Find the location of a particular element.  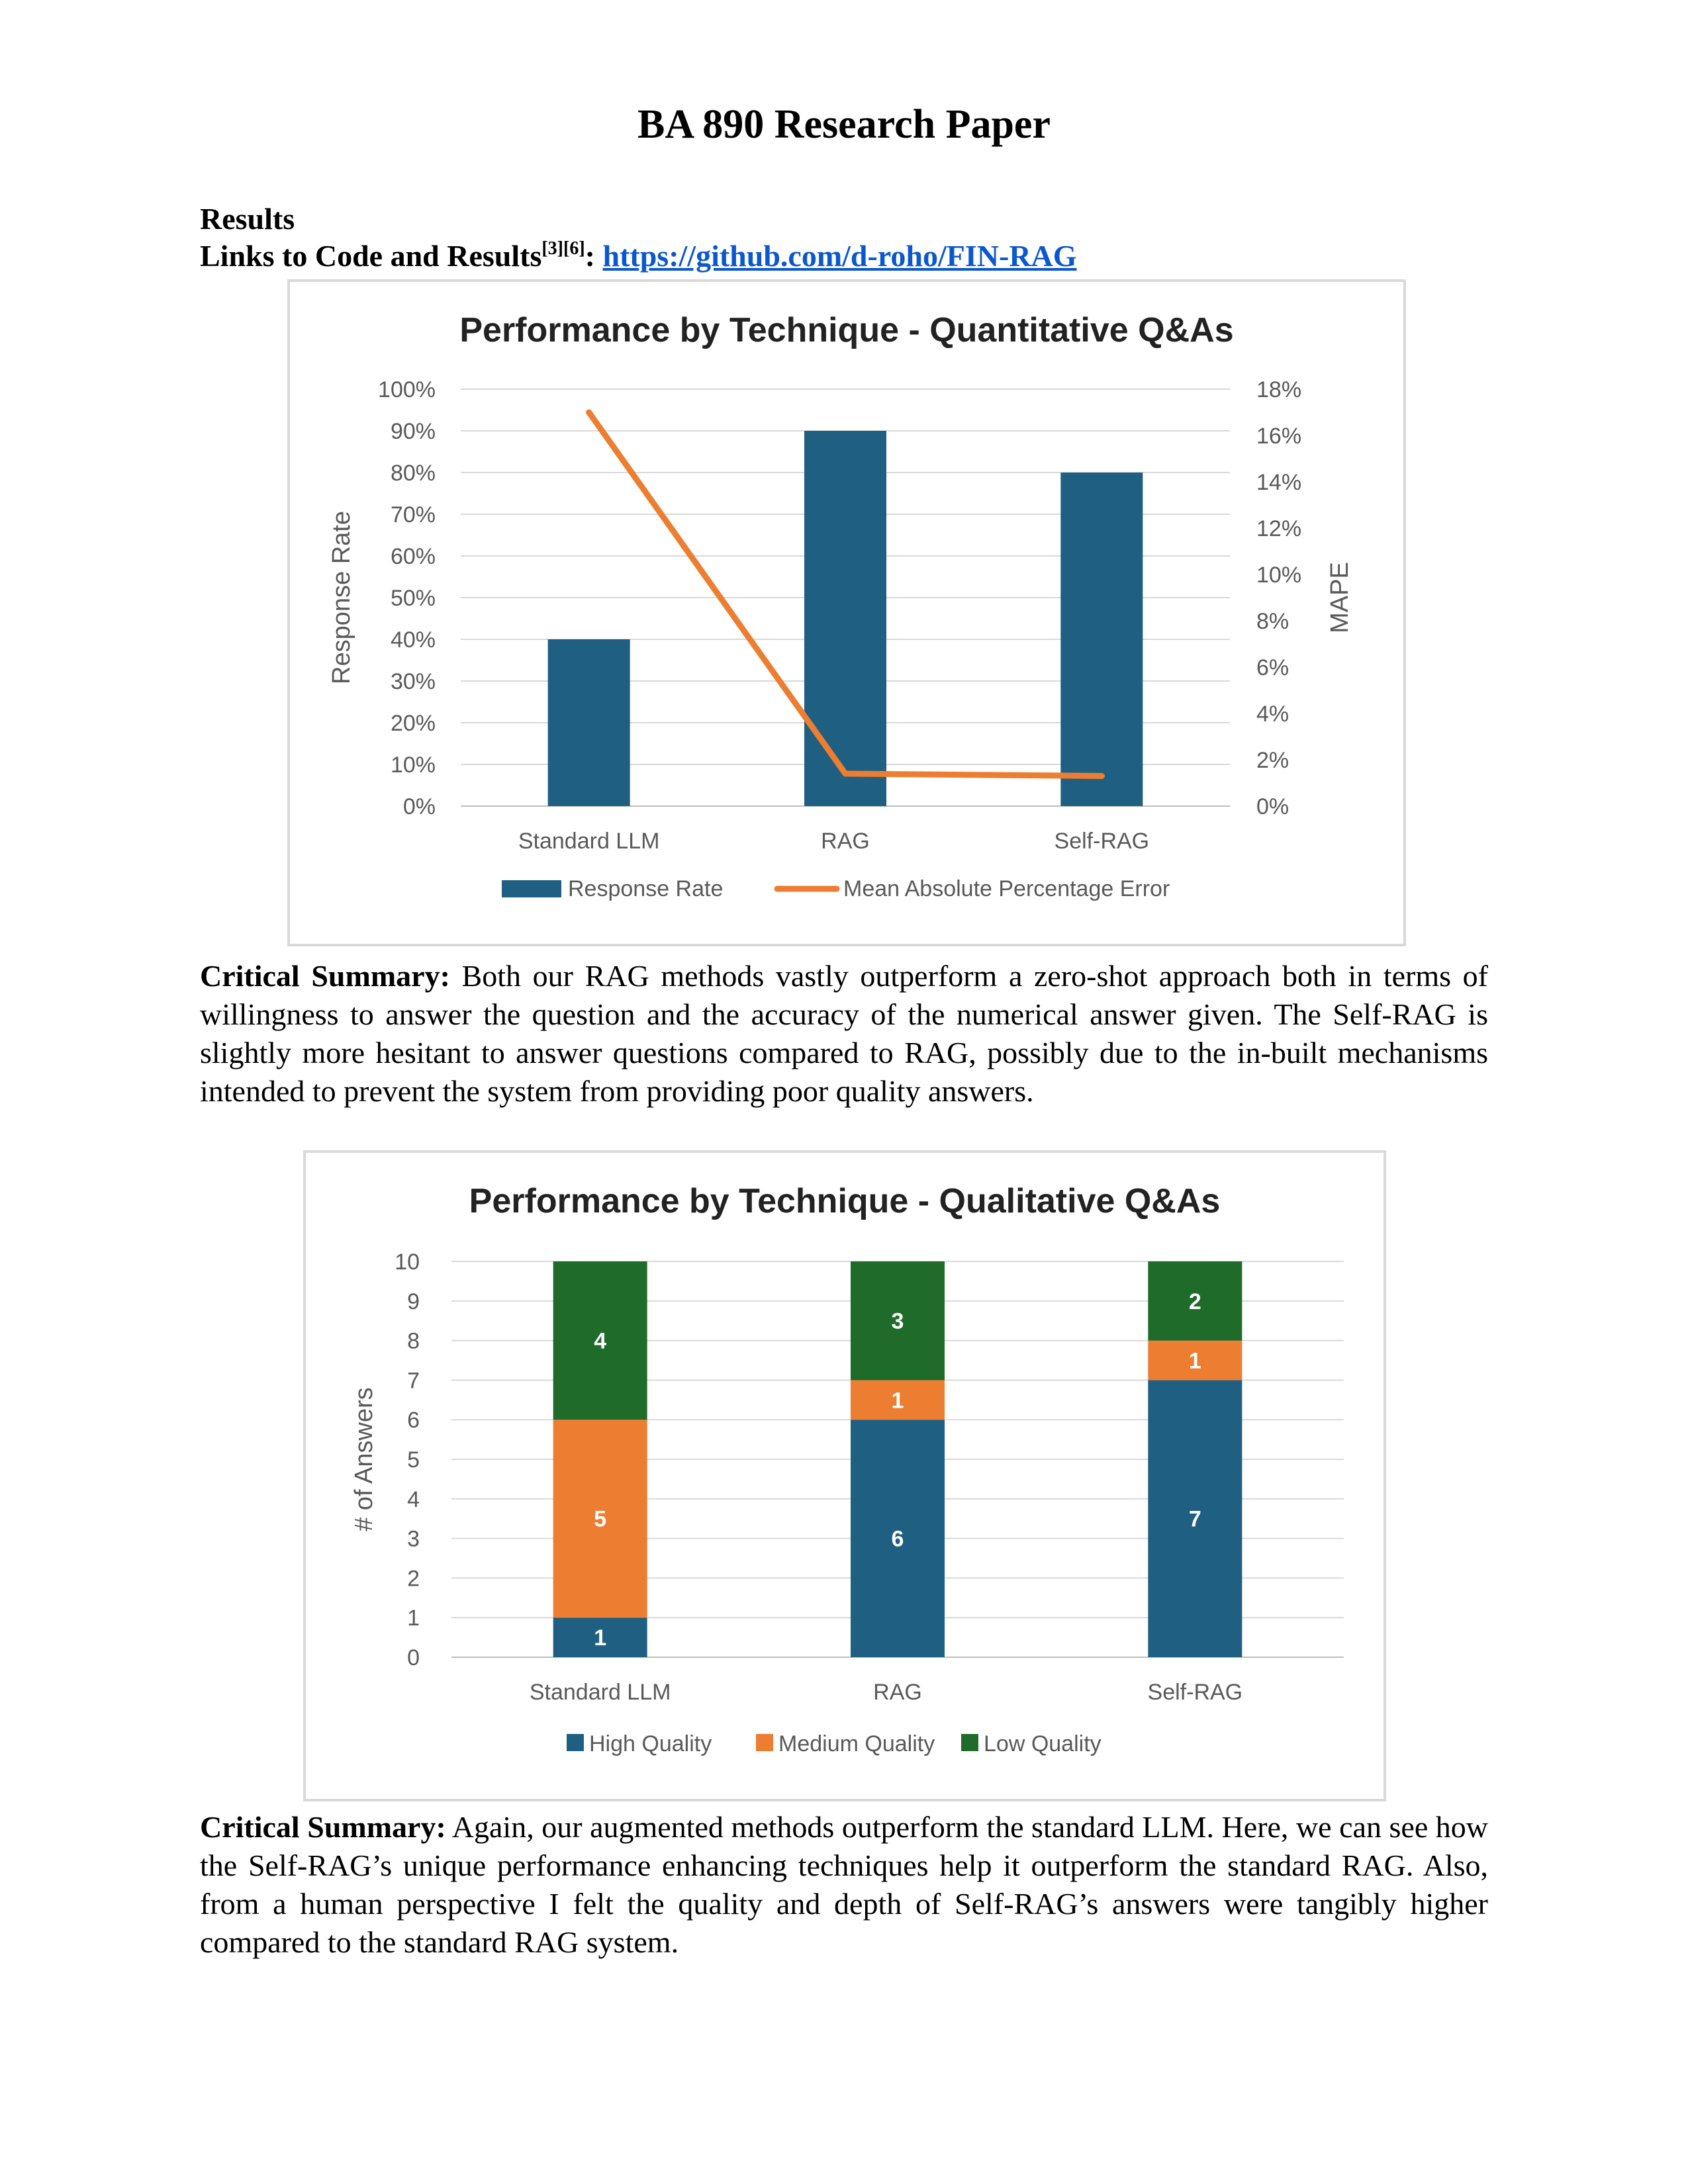

y-tick-label: 90% is located at coordinates (413, 432).